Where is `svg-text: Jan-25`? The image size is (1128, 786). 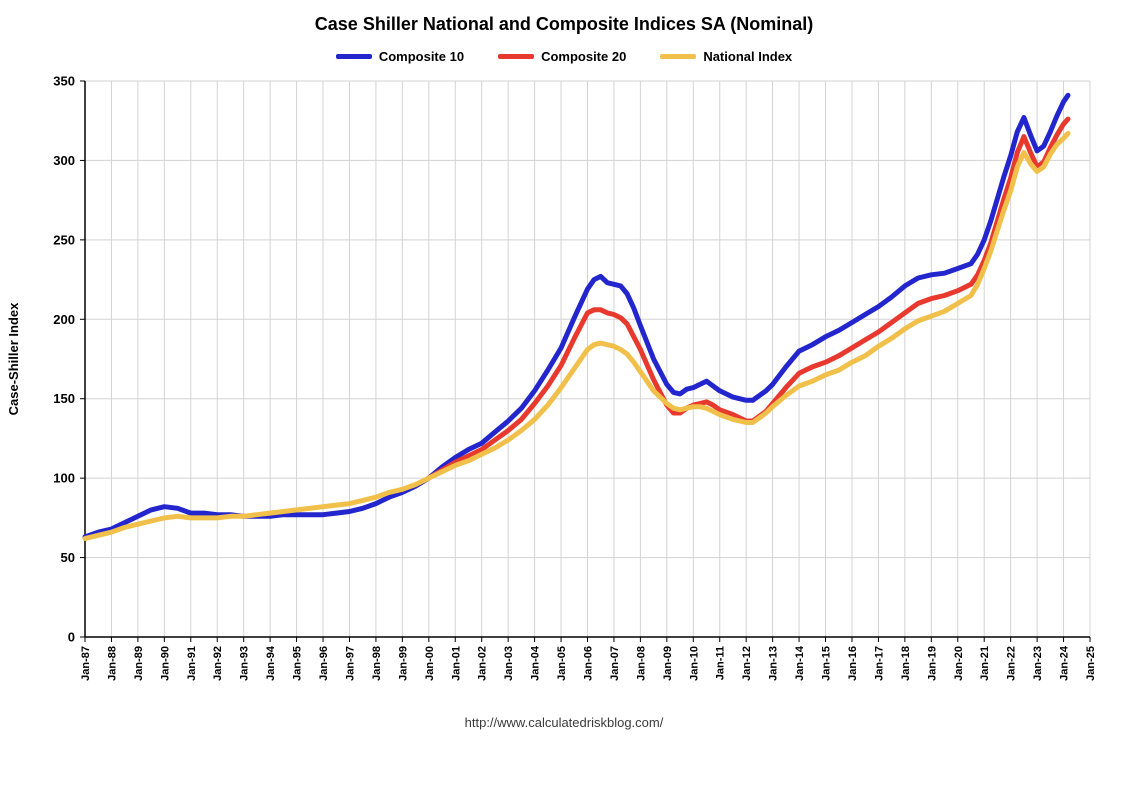 svg-text: Jan-25 is located at coordinates (1091, 663).